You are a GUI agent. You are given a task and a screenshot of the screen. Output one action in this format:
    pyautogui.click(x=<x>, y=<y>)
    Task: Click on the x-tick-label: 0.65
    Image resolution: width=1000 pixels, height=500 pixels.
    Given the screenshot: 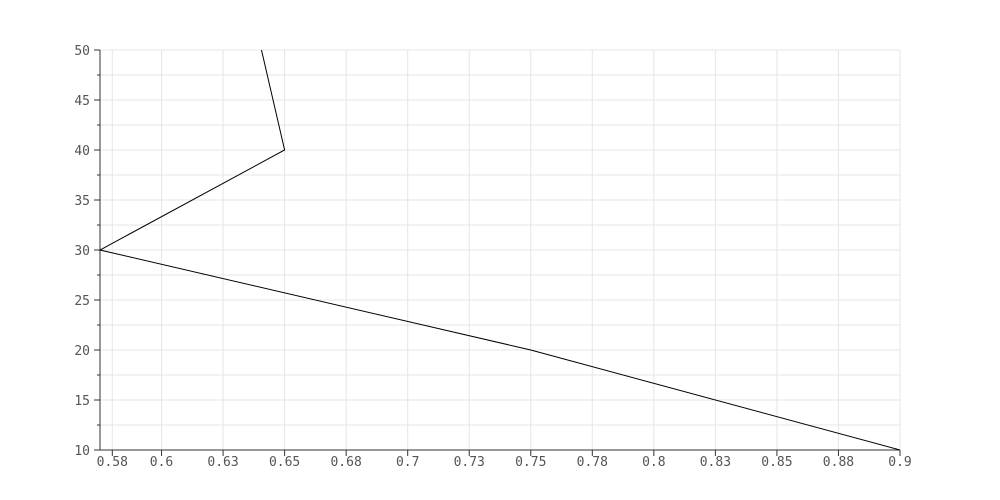 What is the action you would take?
    pyautogui.click(x=284, y=462)
    